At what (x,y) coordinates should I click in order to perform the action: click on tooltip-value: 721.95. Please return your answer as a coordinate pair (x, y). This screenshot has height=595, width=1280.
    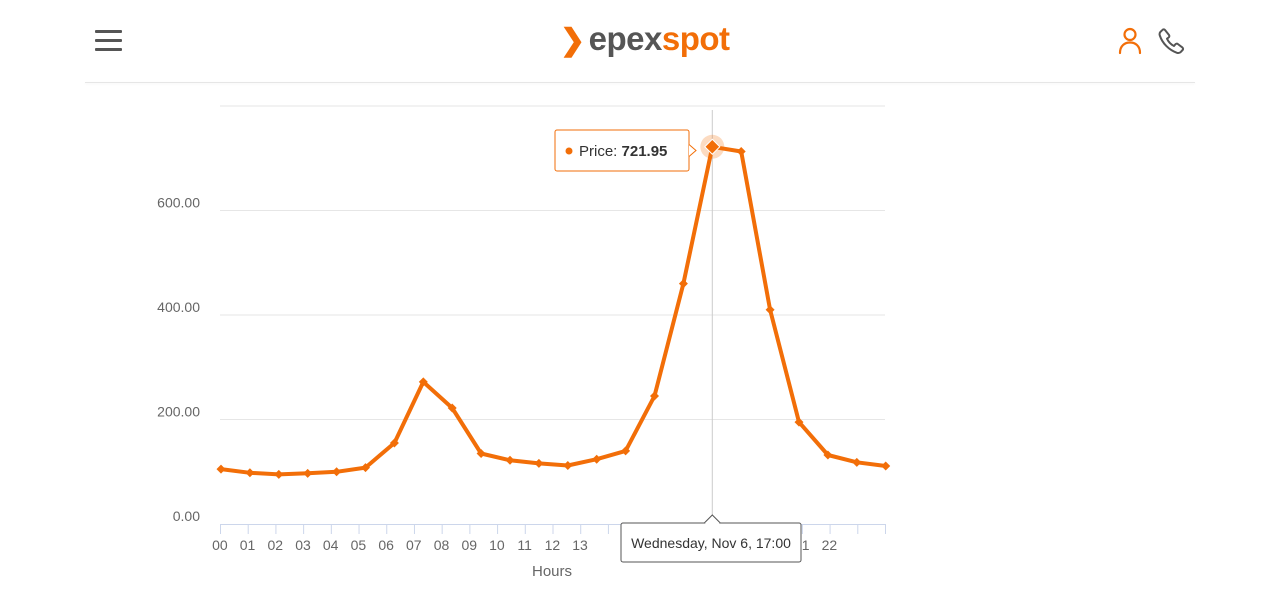
    Looking at the image, I should click on (645, 151).